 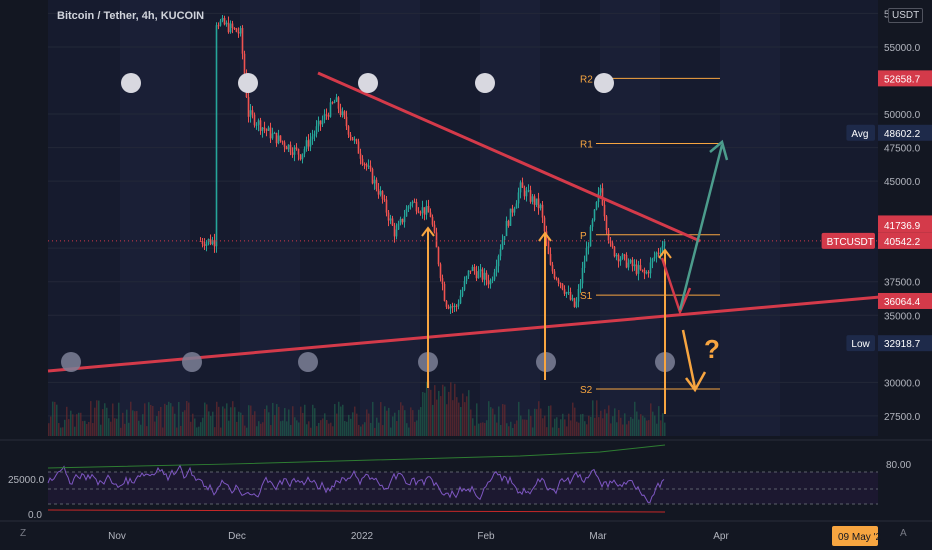 I want to click on price-tick-label: 30000.0, so click(x=902, y=383).